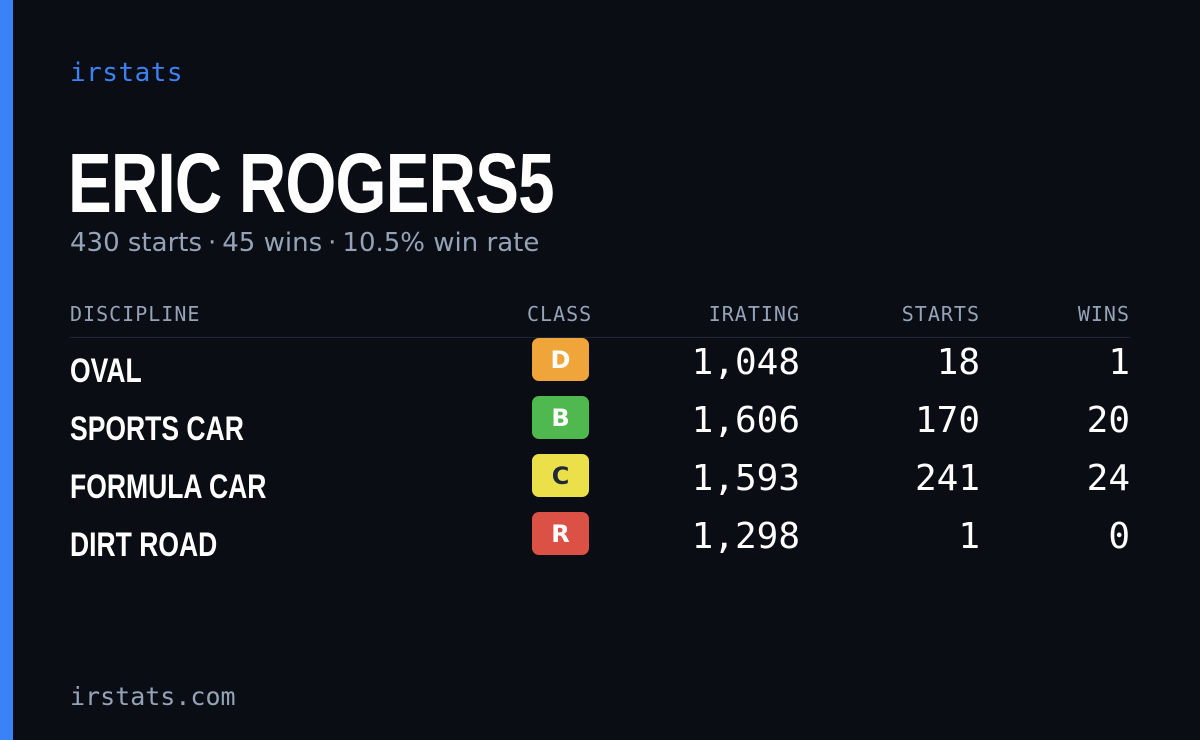  What do you see at coordinates (1108, 420) in the screenshot?
I see `wins-value: 20` at bounding box center [1108, 420].